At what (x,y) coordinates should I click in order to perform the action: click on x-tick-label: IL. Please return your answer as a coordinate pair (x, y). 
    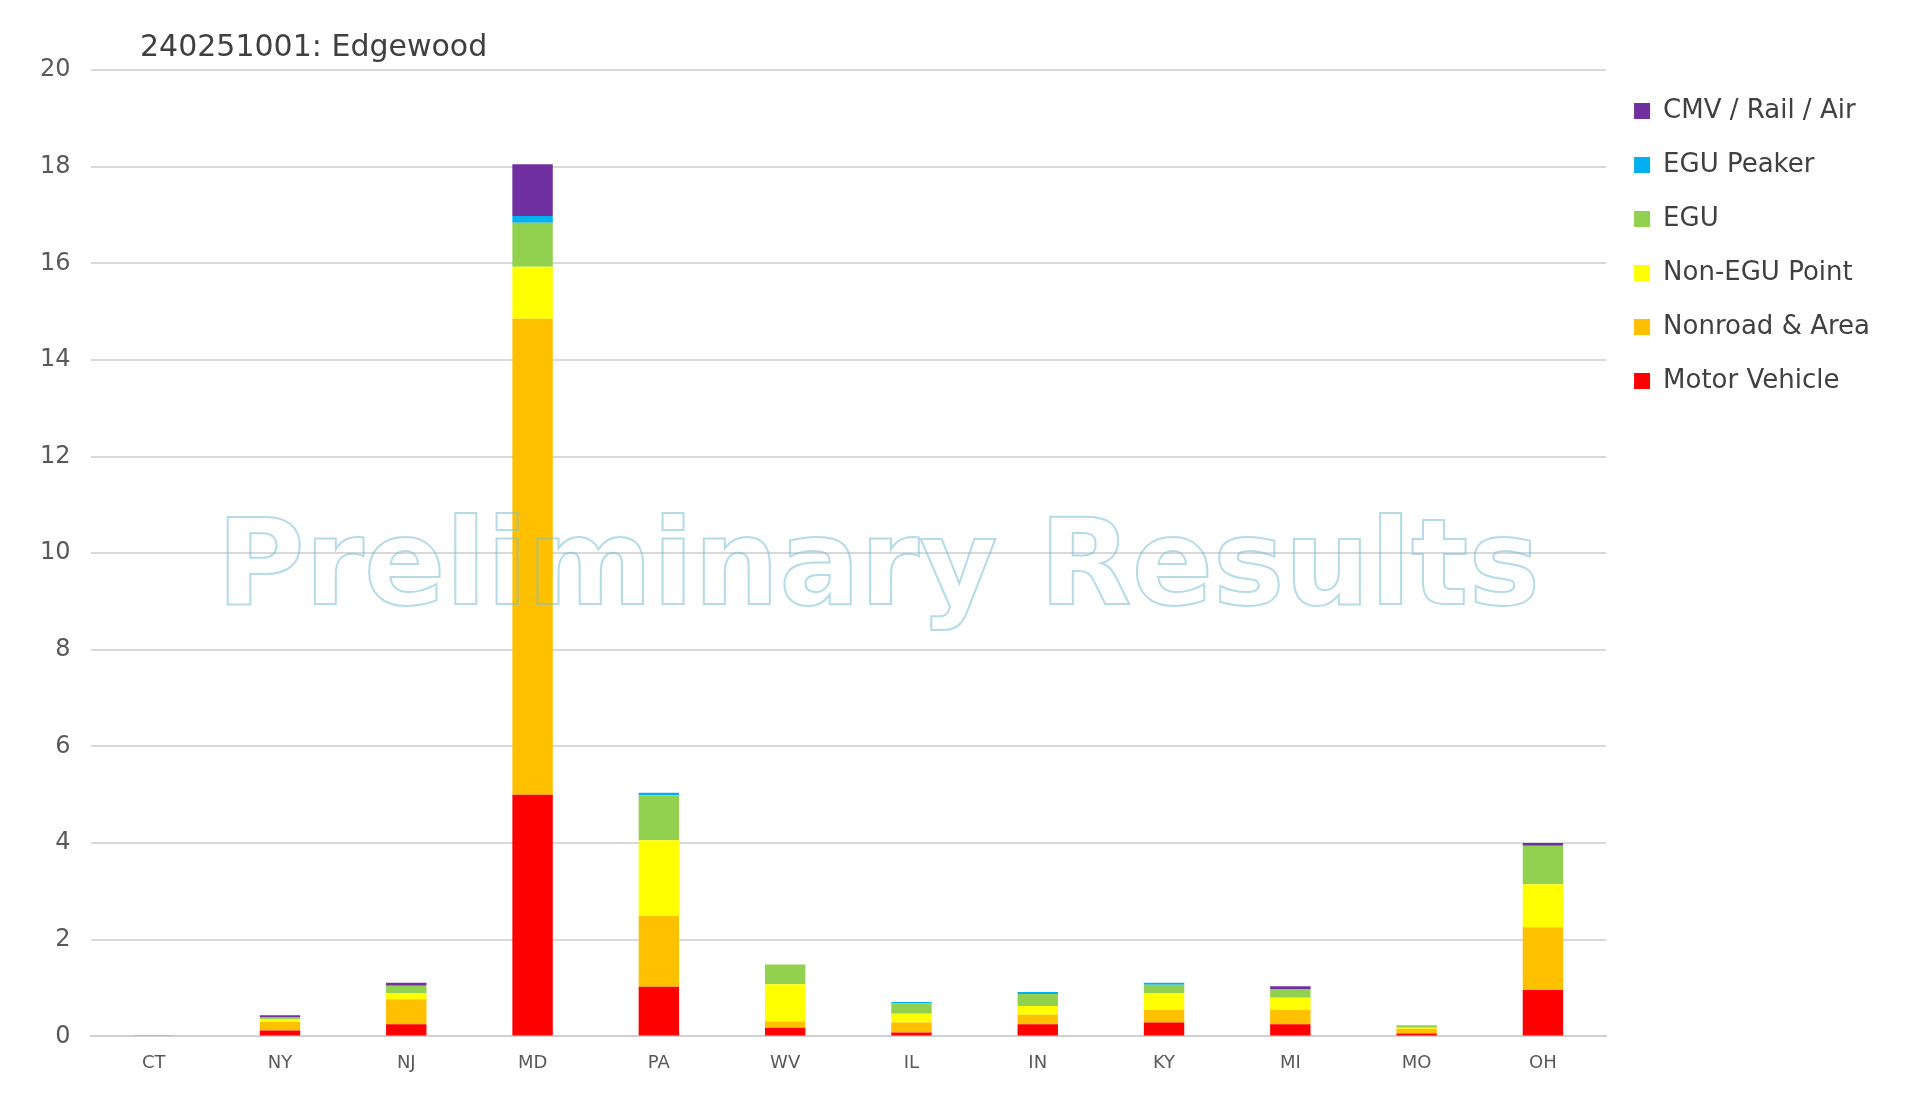
    Looking at the image, I should click on (911, 1061).